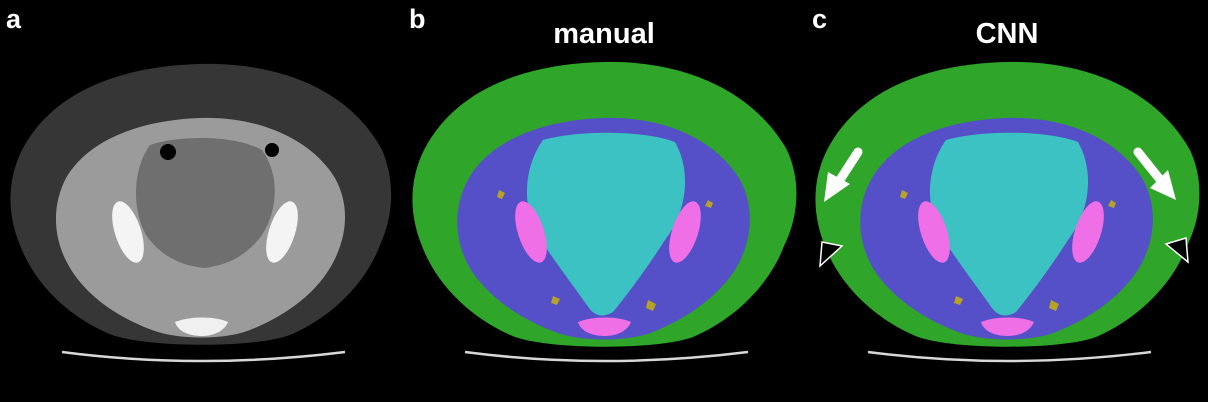 The image size is (1208, 402). I want to click on panel-letter: b, so click(417, 19).